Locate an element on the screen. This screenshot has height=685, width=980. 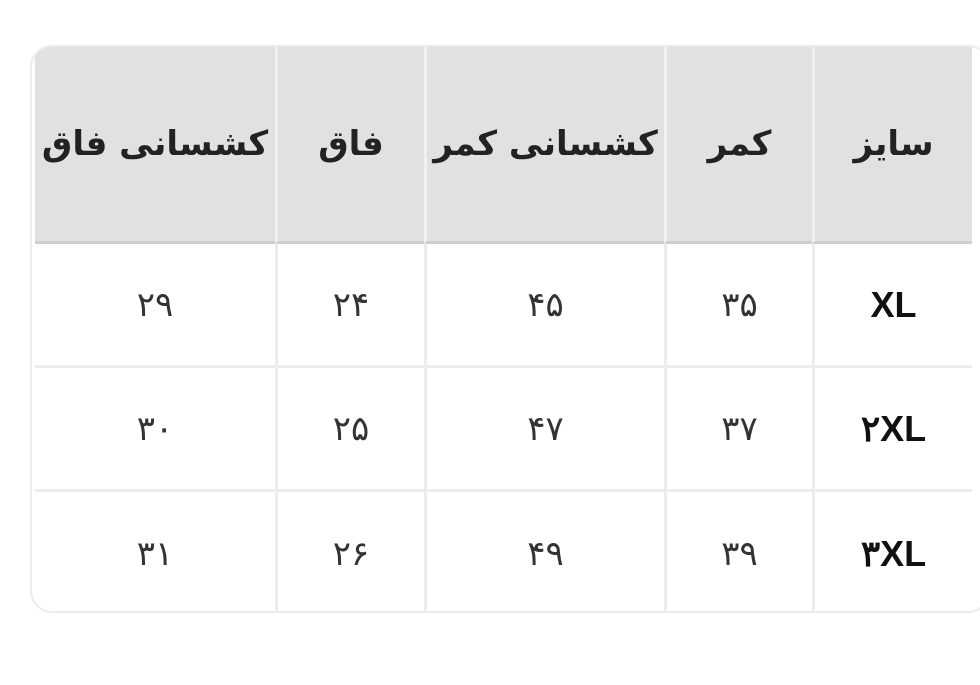
header-size: سایز is located at coordinates (892, 145).